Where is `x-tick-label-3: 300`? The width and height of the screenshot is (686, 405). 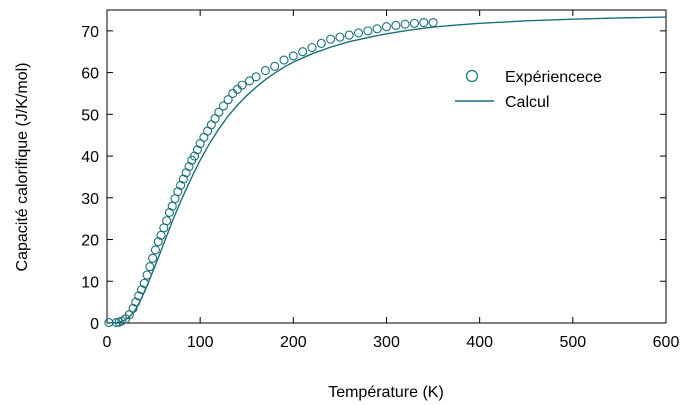
x-tick-label-3: 300 is located at coordinates (386, 342).